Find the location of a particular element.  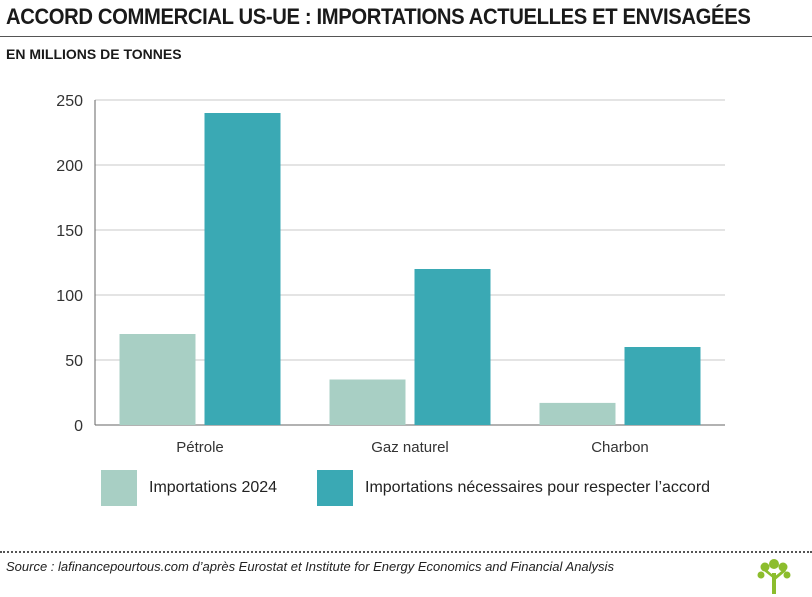

x-tick-label: Pétrole is located at coordinates (200, 447).